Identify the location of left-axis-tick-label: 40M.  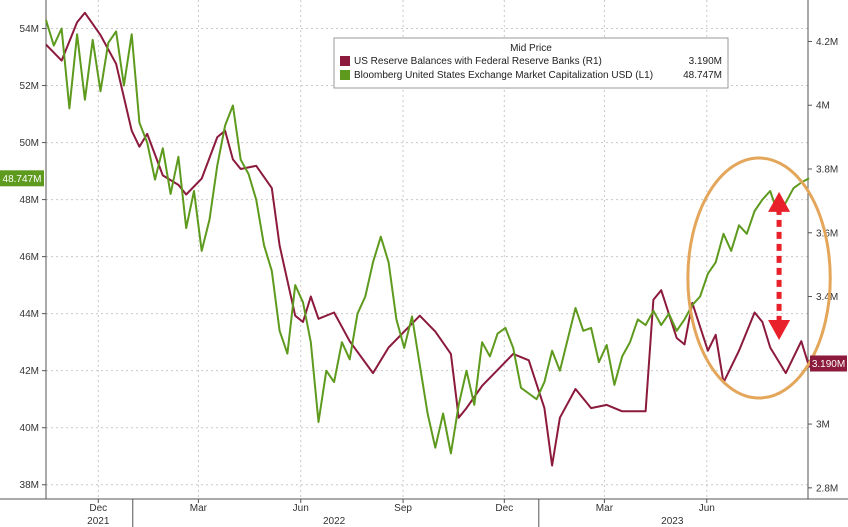
(29, 428).